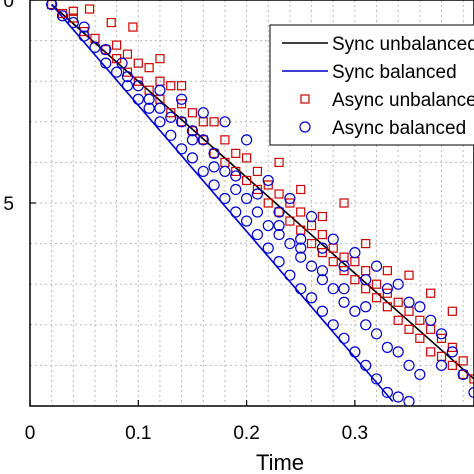  What do you see at coordinates (394, 72) in the screenshot?
I see `legend-entry-label: Sync balanced` at bounding box center [394, 72].